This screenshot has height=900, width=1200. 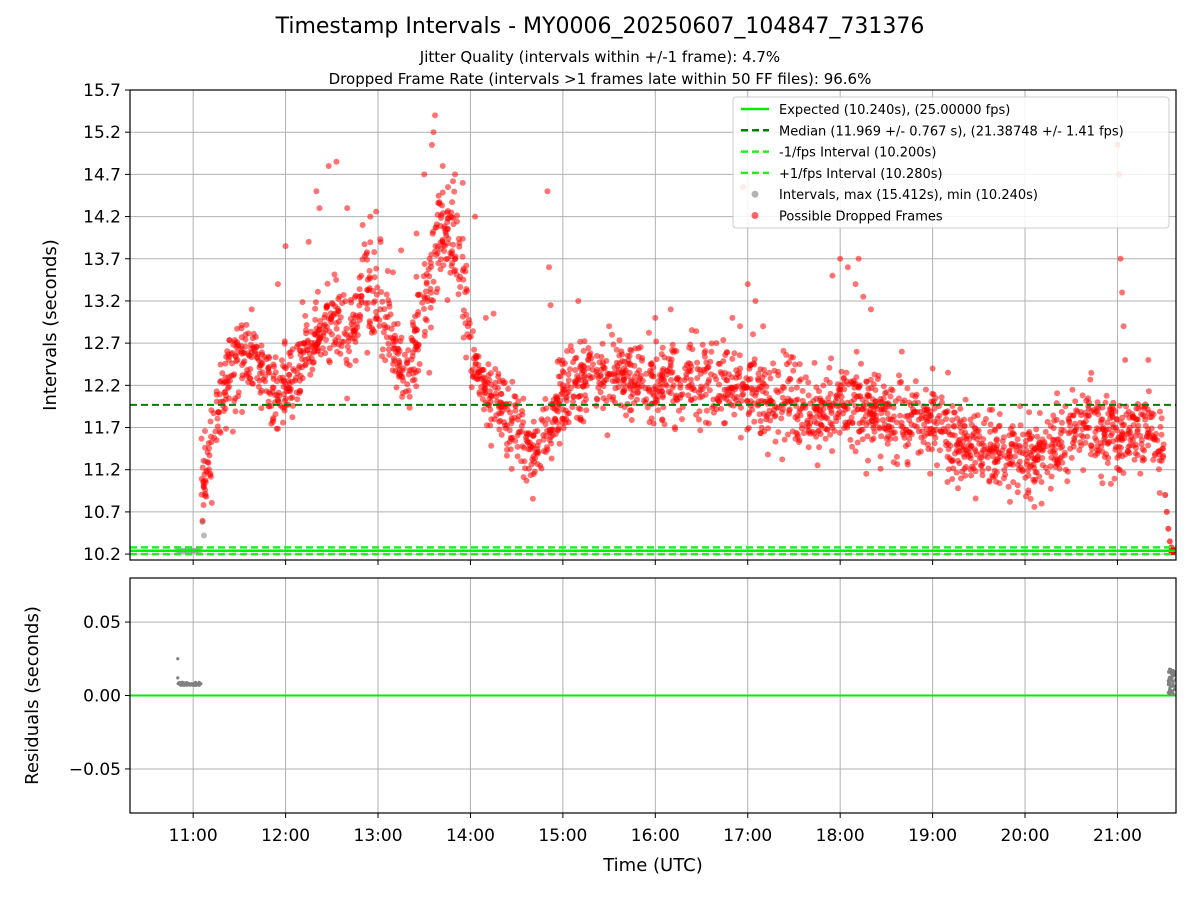 What do you see at coordinates (378, 836) in the screenshot?
I see `x-tick-label: 13:00` at bounding box center [378, 836].